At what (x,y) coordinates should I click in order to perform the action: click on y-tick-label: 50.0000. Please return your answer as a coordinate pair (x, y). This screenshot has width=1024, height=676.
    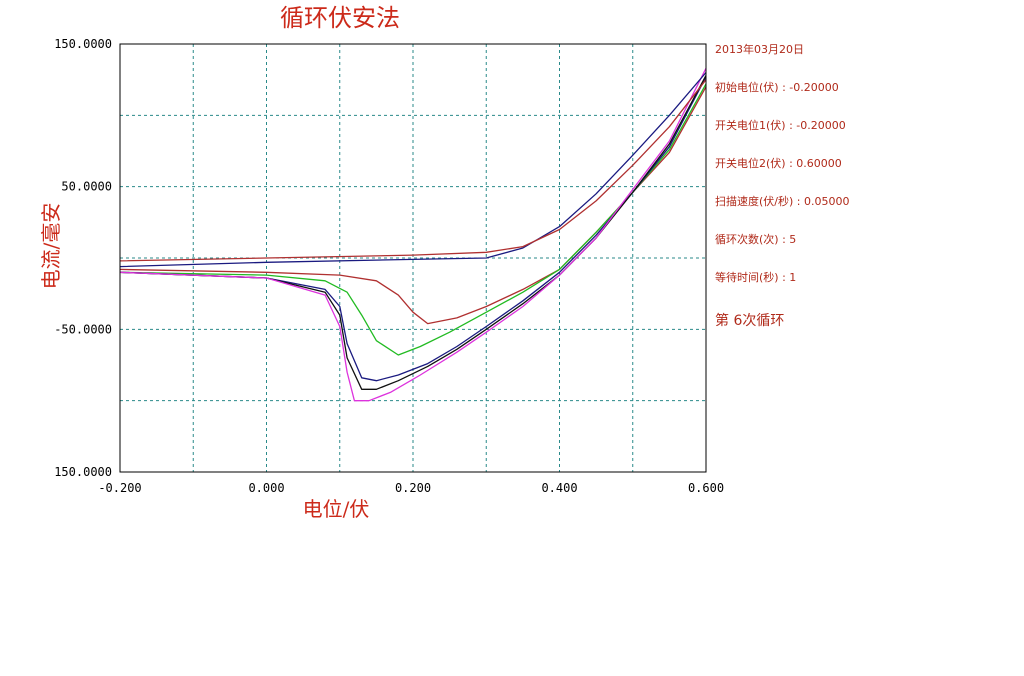
    Looking at the image, I should click on (86, 187).